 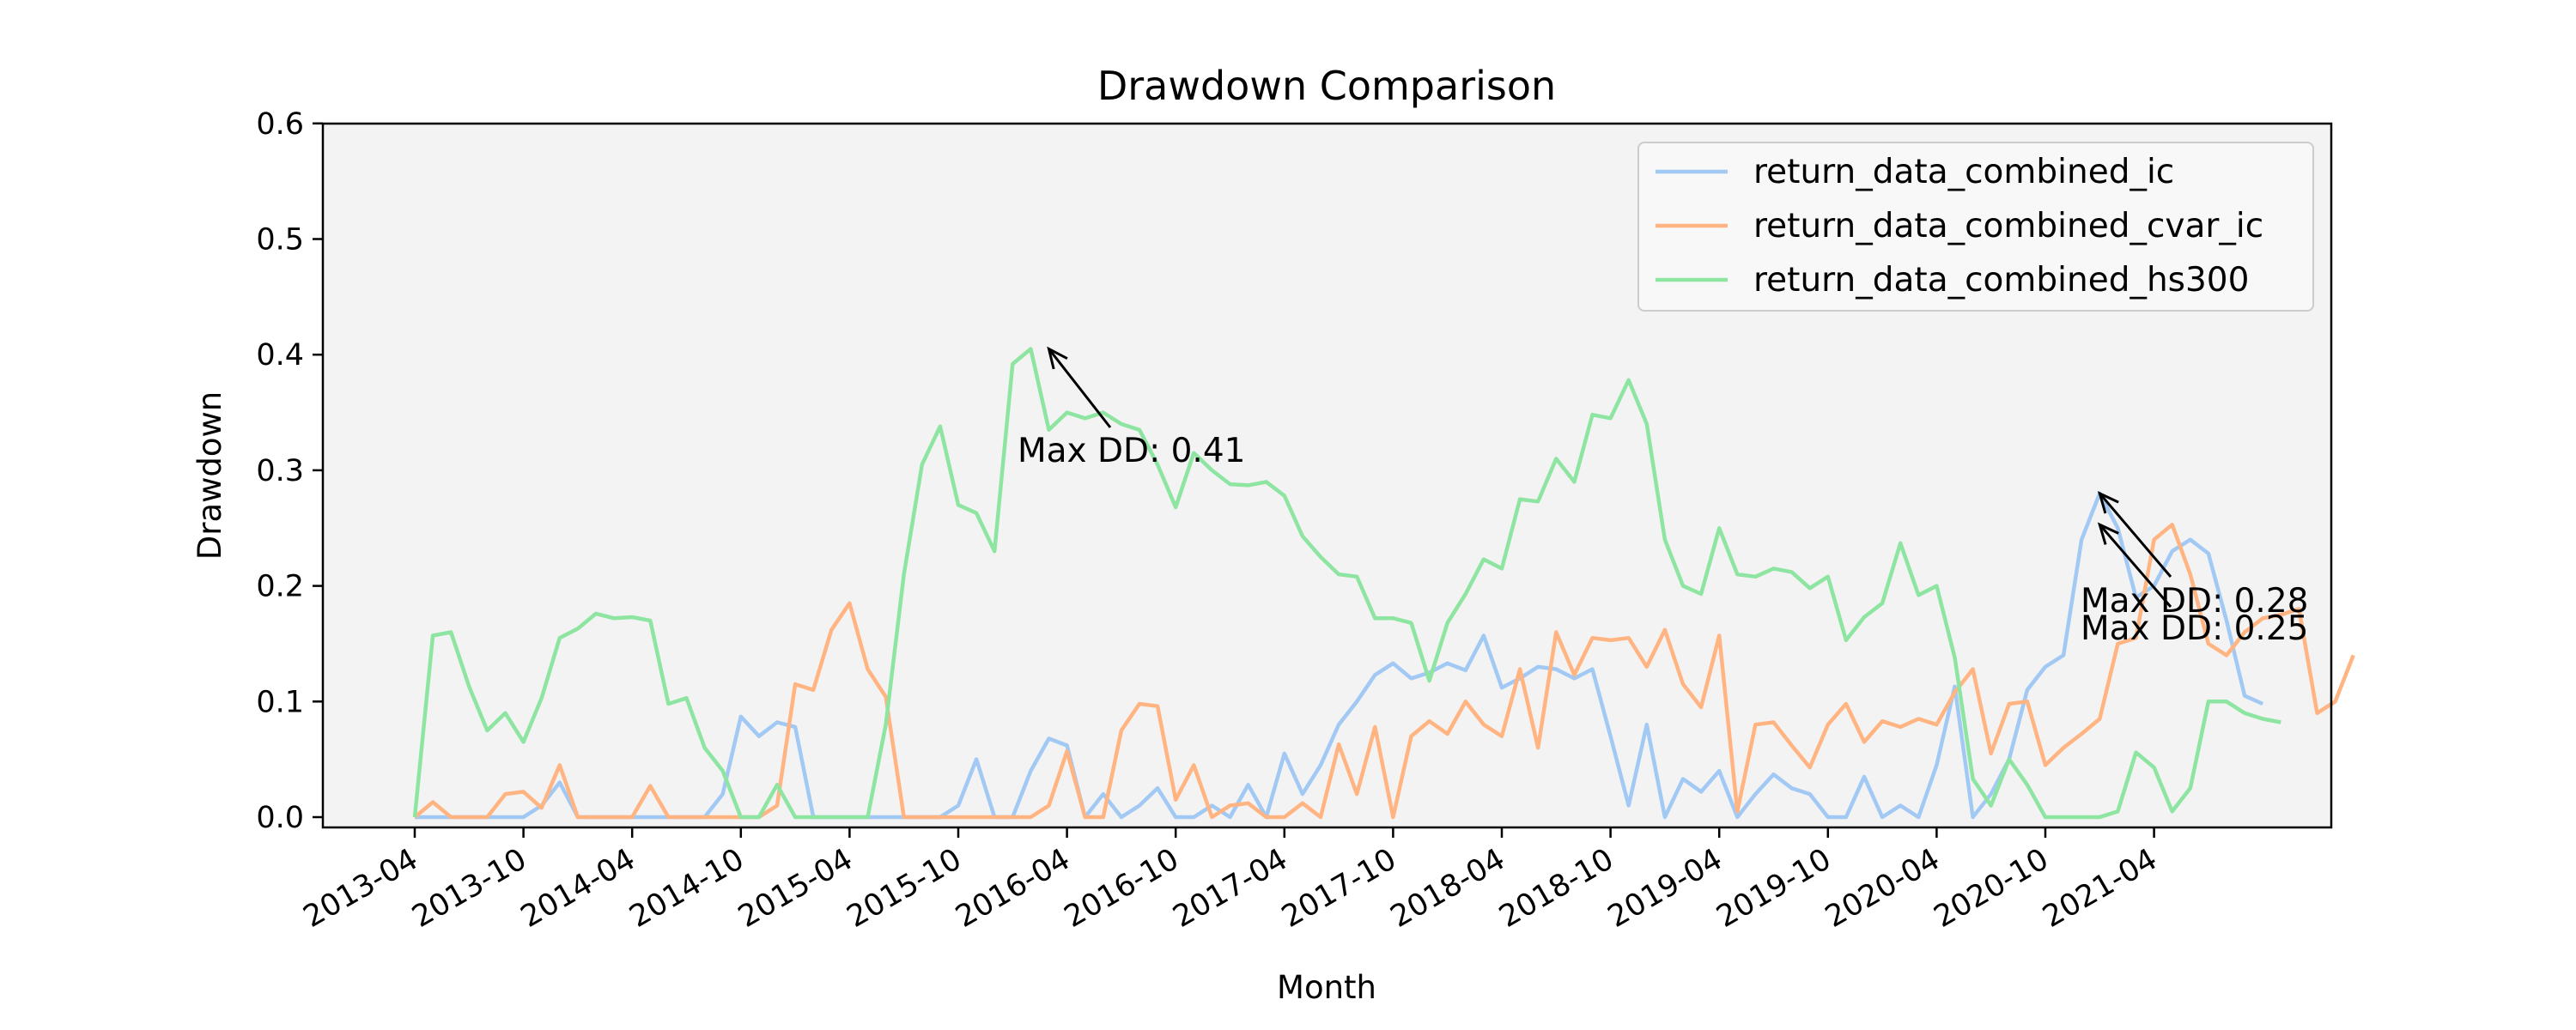 What do you see at coordinates (280, 471) in the screenshot?
I see `y-tick-label: 0.3` at bounding box center [280, 471].